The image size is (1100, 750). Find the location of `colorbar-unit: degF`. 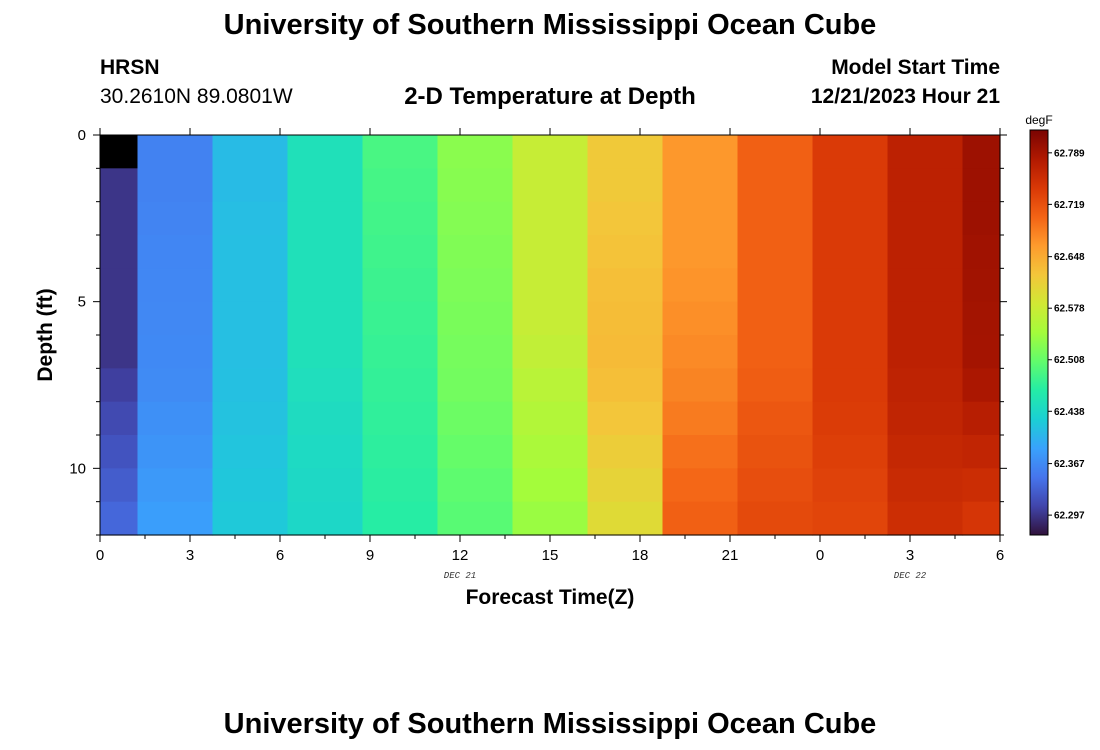

colorbar-unit: degF is located at coordinates (1038, 120).